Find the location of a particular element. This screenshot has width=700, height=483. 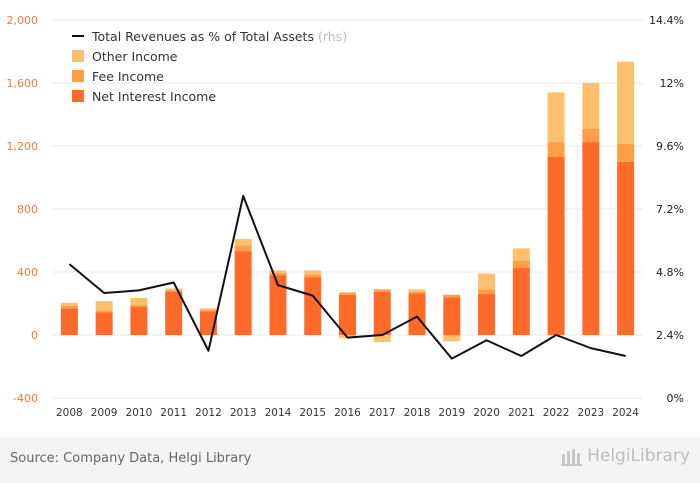

bar-fee-income-2024 is located at coordinates (626, 152).